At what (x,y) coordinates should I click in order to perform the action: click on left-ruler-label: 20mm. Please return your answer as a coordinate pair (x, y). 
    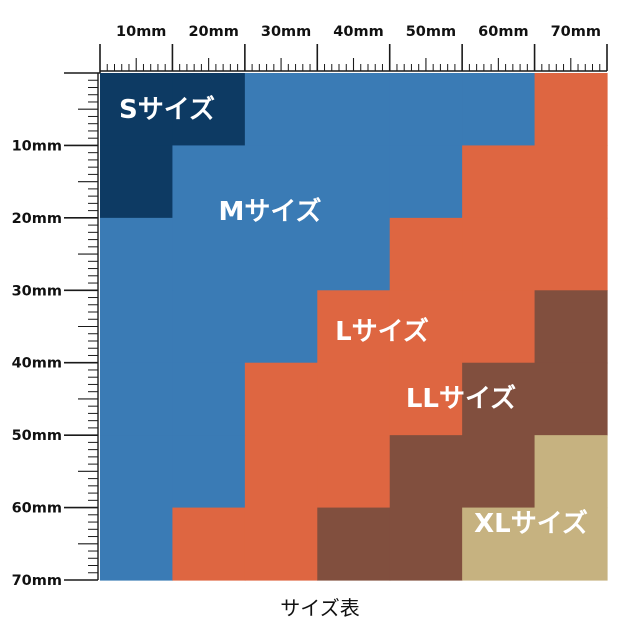
    Looking at the image, I should click on (37, 219).